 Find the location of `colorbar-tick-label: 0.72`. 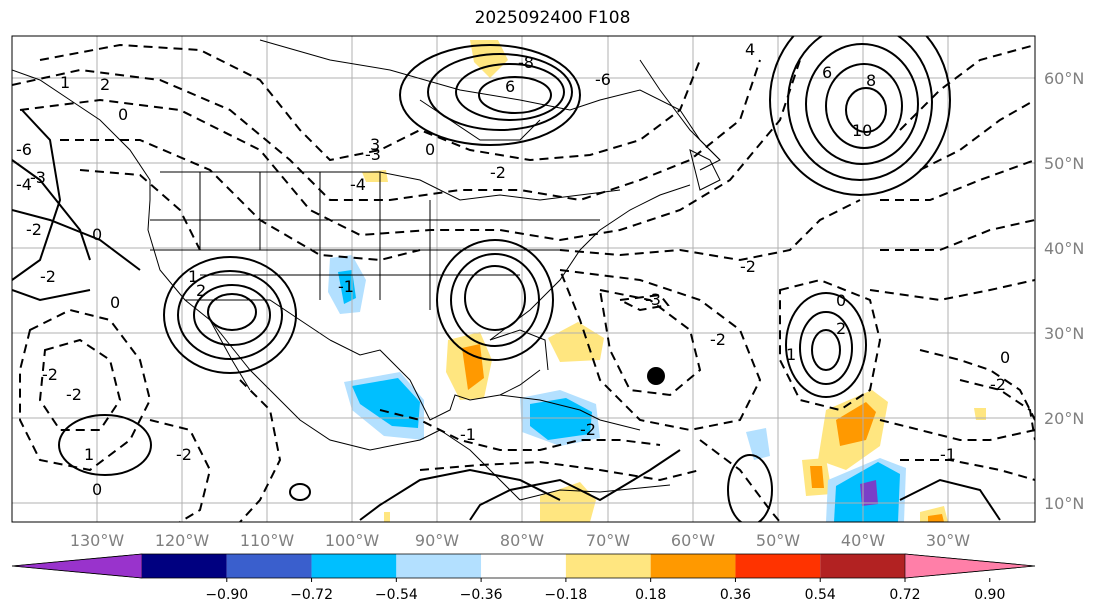

colorbar-tick-label: 0.72 is located at coordinates (904, 595).